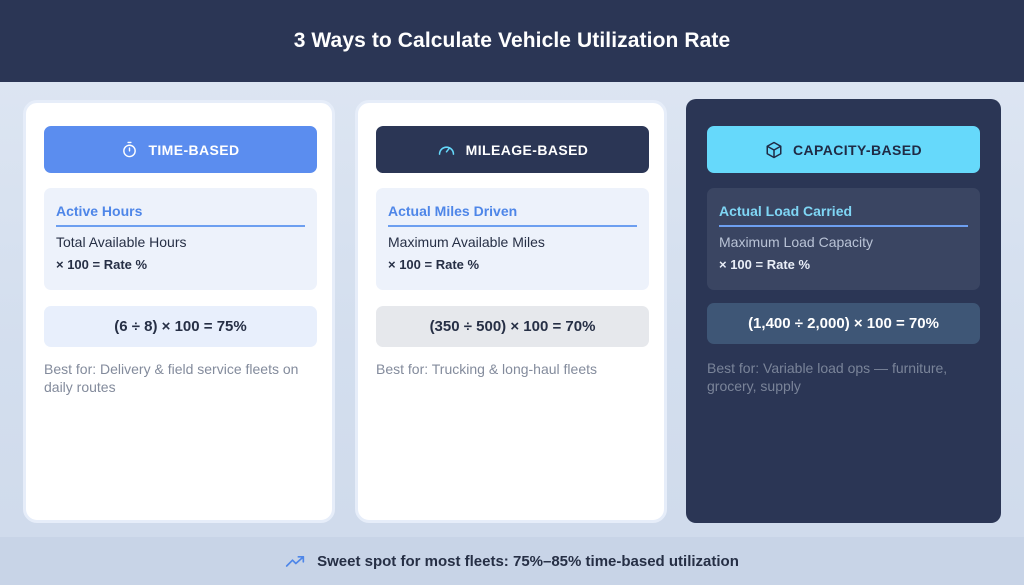 Image resolution: width=1024 pixels, height=585 pixels. I want to click on capacity-based-label-pill: CAPACITY-BASED, so click(843, 149).